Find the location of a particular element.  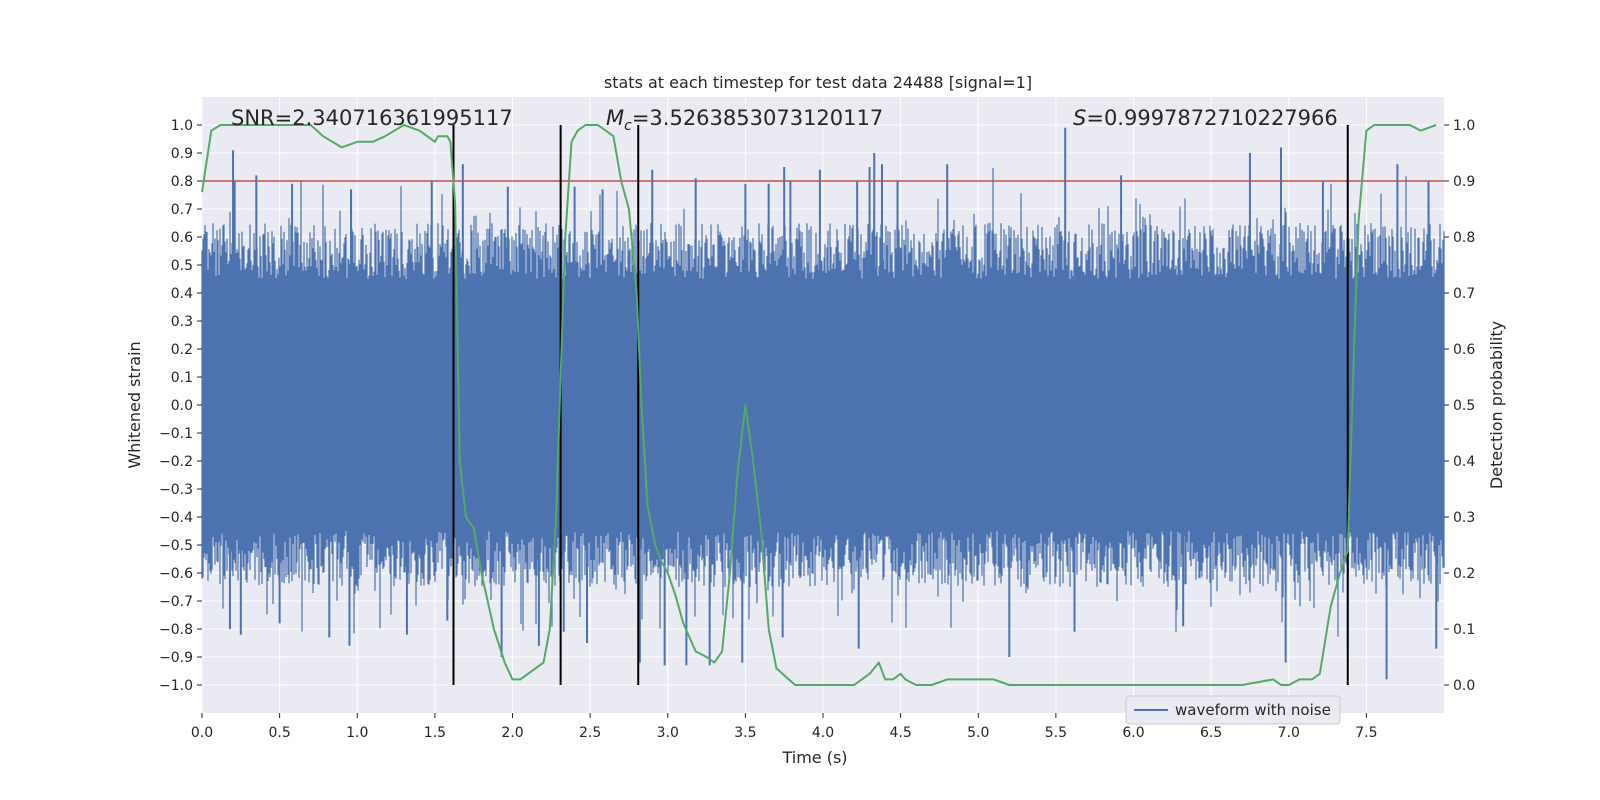

y2-tick-label: 0.0 is located at coordinates (1464, 686).